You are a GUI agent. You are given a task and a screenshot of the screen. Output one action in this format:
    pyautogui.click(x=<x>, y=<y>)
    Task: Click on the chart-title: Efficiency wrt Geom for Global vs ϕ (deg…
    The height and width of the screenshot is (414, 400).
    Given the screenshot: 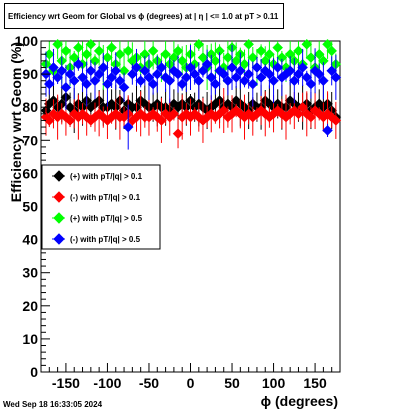 What is the action you would take?
    pyautogui.click(x=144, y=16)
    